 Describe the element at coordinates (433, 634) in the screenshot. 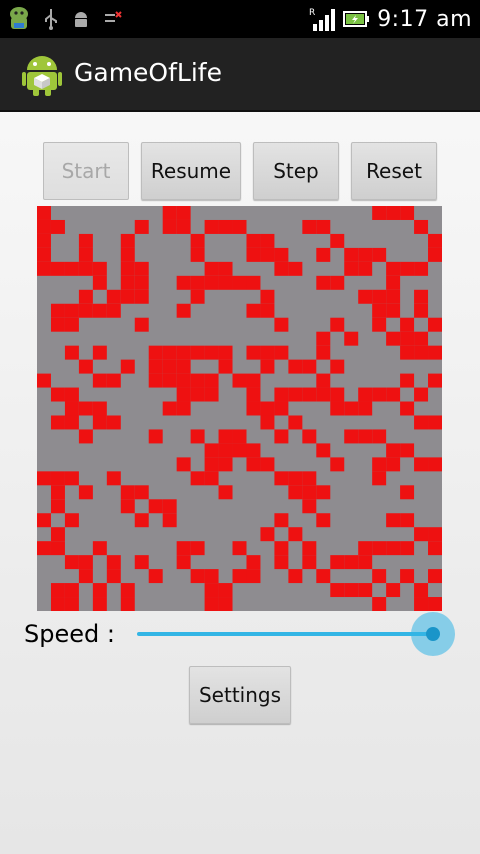

I see `speed-slider-thumb` at that location.